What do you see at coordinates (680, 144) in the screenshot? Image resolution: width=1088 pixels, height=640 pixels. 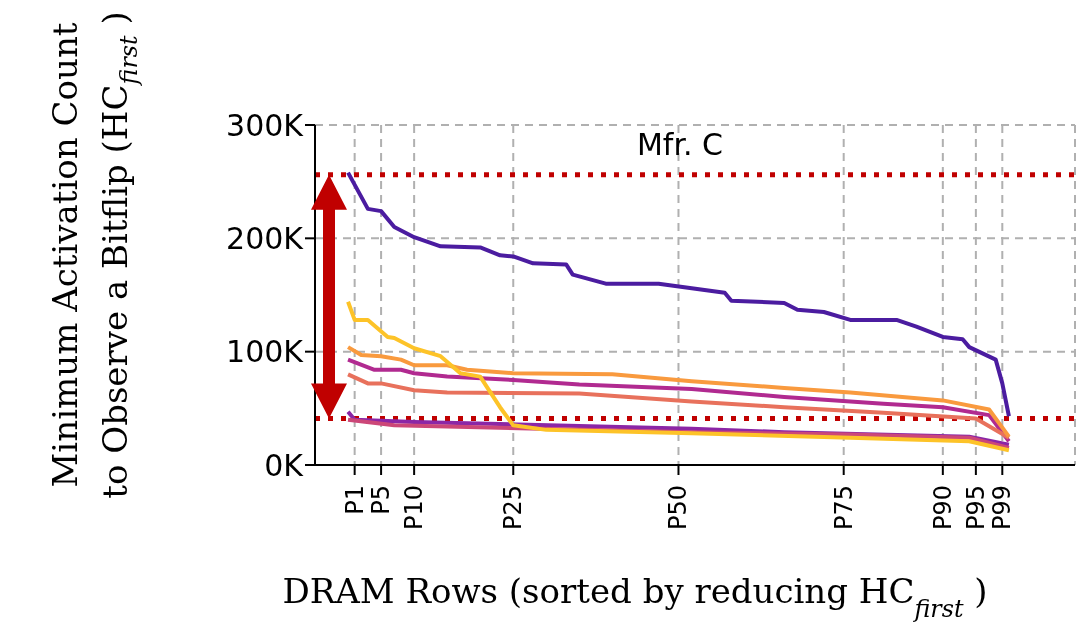 I see `chart-title: Mfr. C` at bounding box center [680, 144].